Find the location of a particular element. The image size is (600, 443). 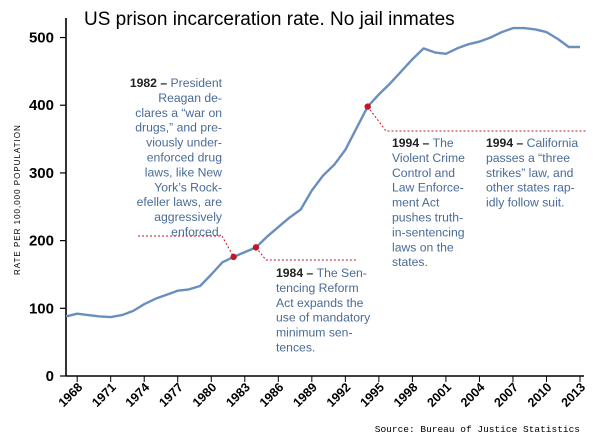

annotation-line: use of mandatory is located at coordinates (323, 318).